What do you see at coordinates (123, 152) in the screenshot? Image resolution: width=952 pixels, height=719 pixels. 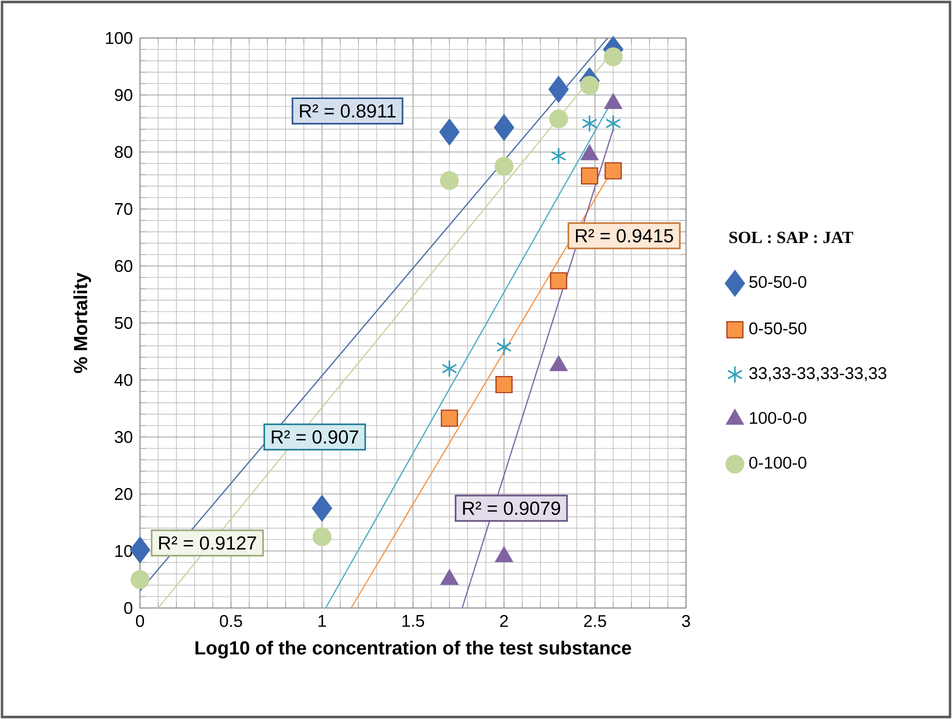 I see `y-tick-label: 80` at bounding box center [123, 152].